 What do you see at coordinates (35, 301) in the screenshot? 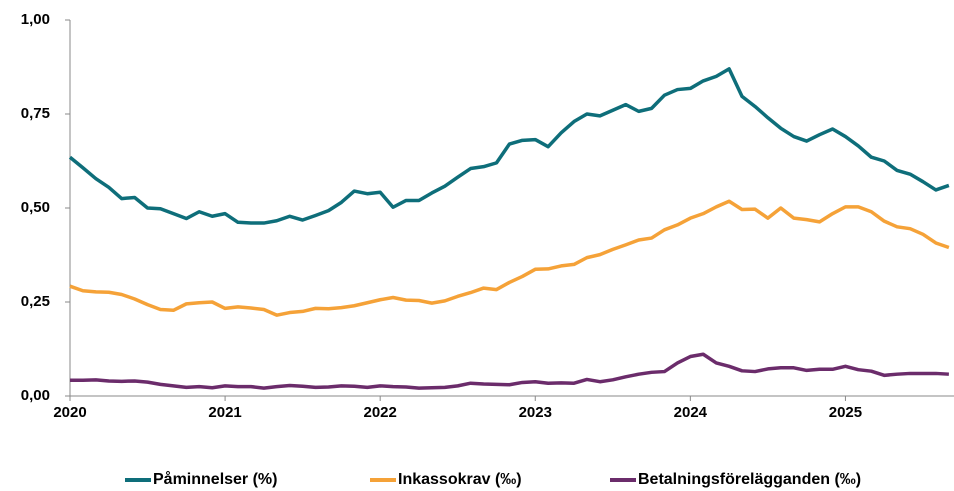
I see `y-tick-label: 0,25` at bounding box center [35, 301].